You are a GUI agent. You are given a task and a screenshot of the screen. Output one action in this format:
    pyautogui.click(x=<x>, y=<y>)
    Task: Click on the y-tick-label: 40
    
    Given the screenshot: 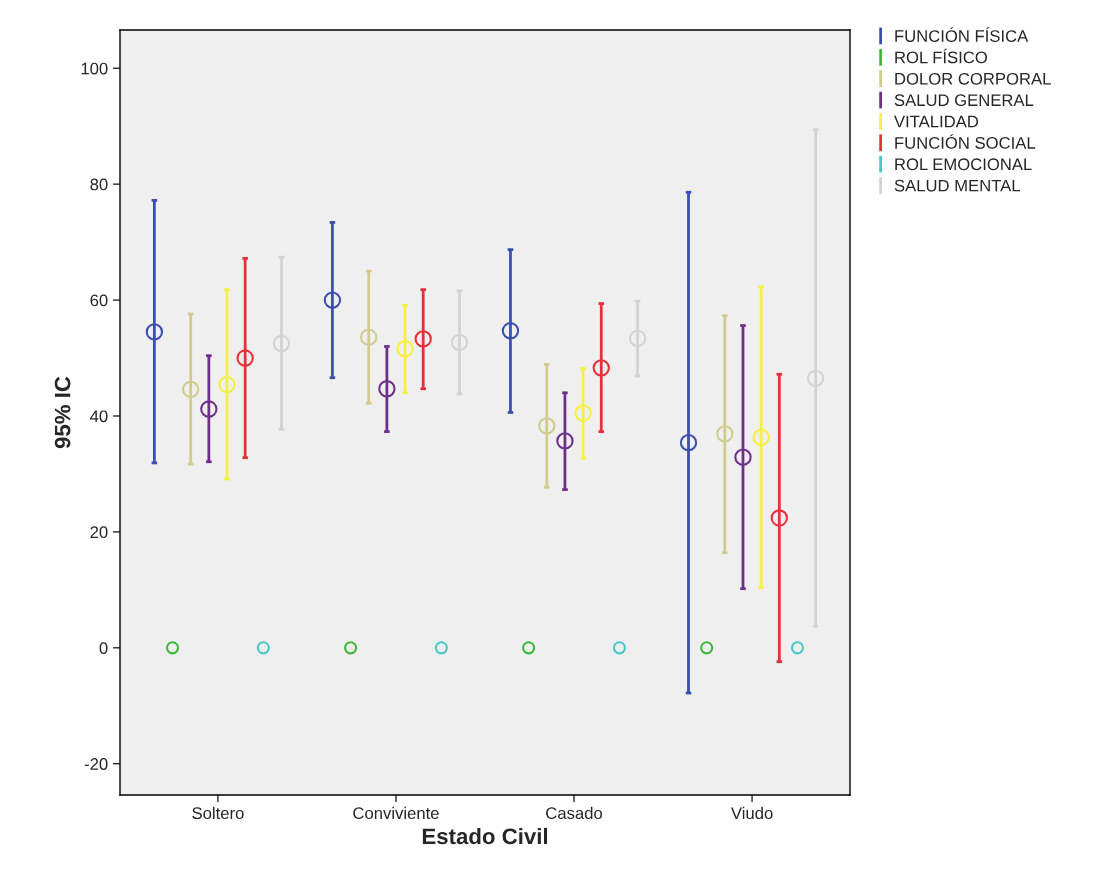 What is the action you would take?
    pyautogui.click(x=99, y=416)
    